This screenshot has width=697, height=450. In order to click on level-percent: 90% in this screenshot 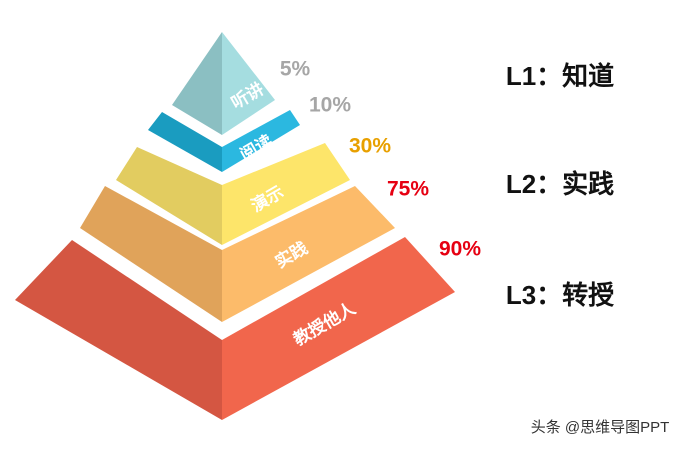, I will do `click(460, 249)`.